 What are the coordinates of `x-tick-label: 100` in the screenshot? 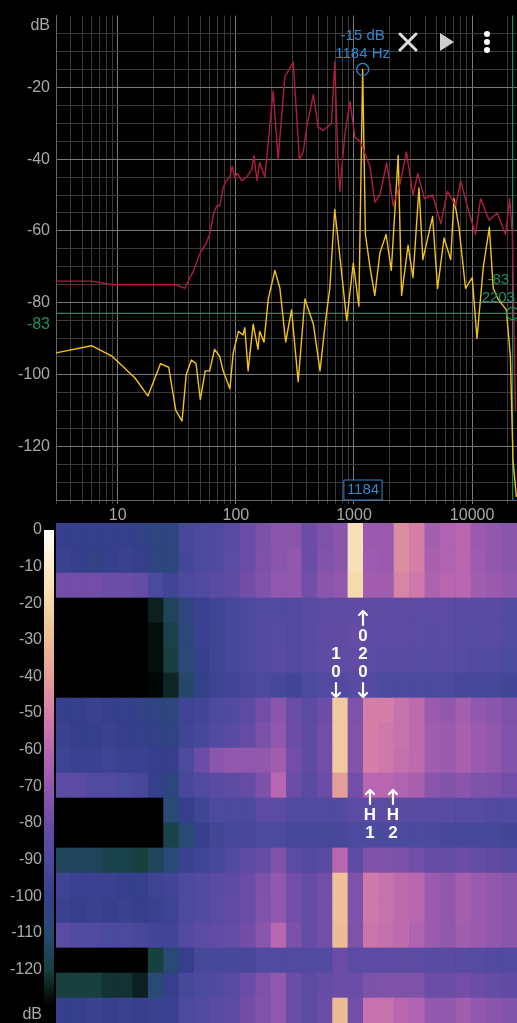 It's located at (236, 515).